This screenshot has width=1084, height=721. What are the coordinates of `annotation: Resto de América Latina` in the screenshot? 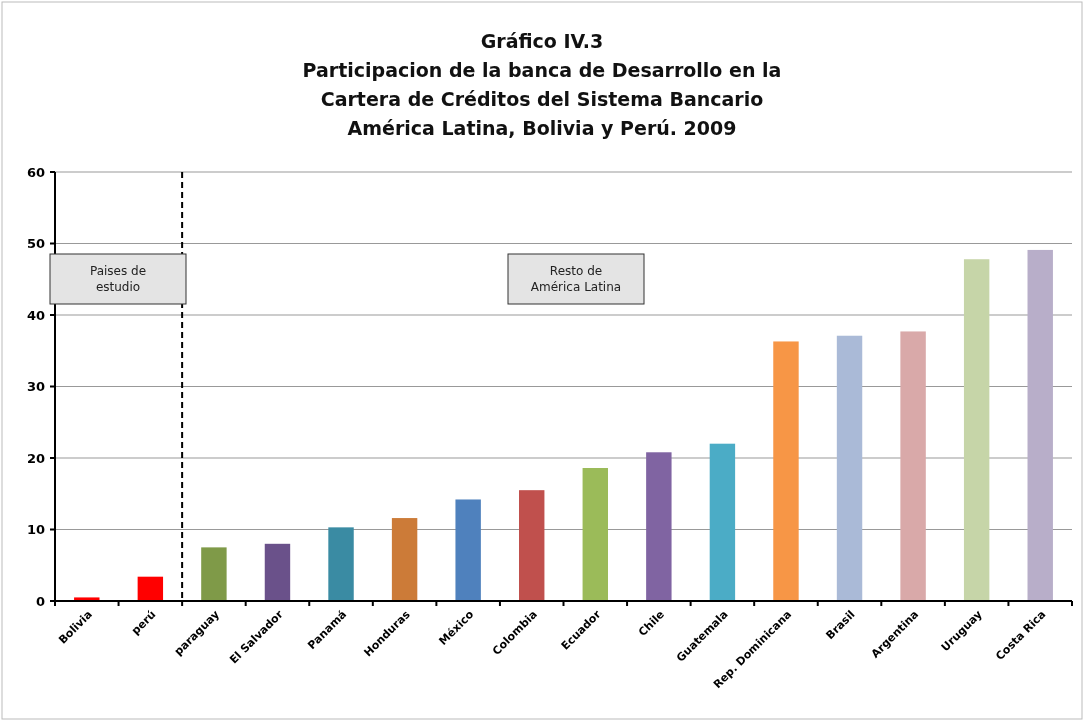 It's located at (576, 279).